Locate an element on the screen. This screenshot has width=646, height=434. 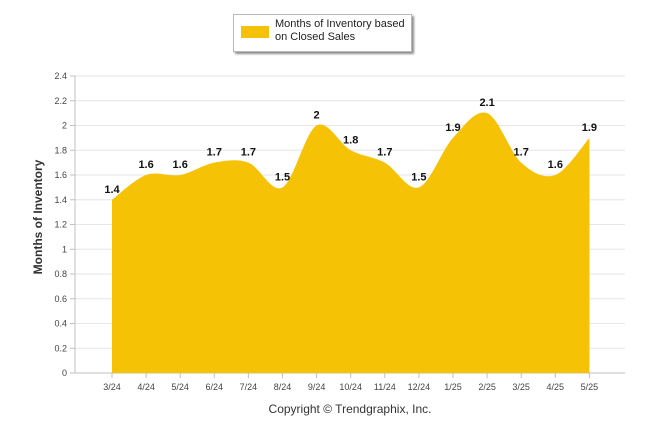
y-tick-label: 0.8 is located at coordinates (60, 274).